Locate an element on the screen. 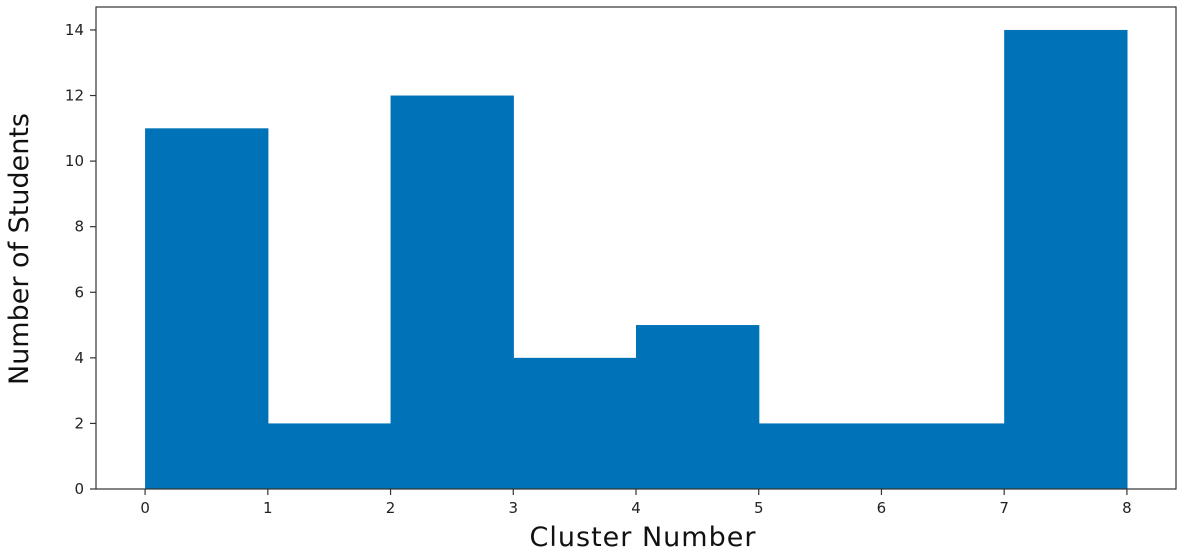  x-tick-label: 8 is located at coordinates (1127, 508).